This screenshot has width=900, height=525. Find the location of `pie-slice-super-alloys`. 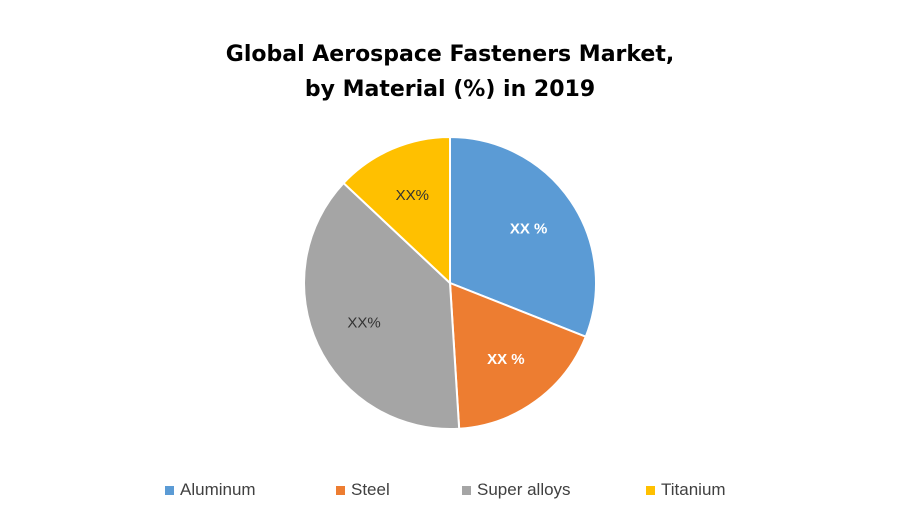

pie-slice-super-alloys is located at coordinates (382, 305).